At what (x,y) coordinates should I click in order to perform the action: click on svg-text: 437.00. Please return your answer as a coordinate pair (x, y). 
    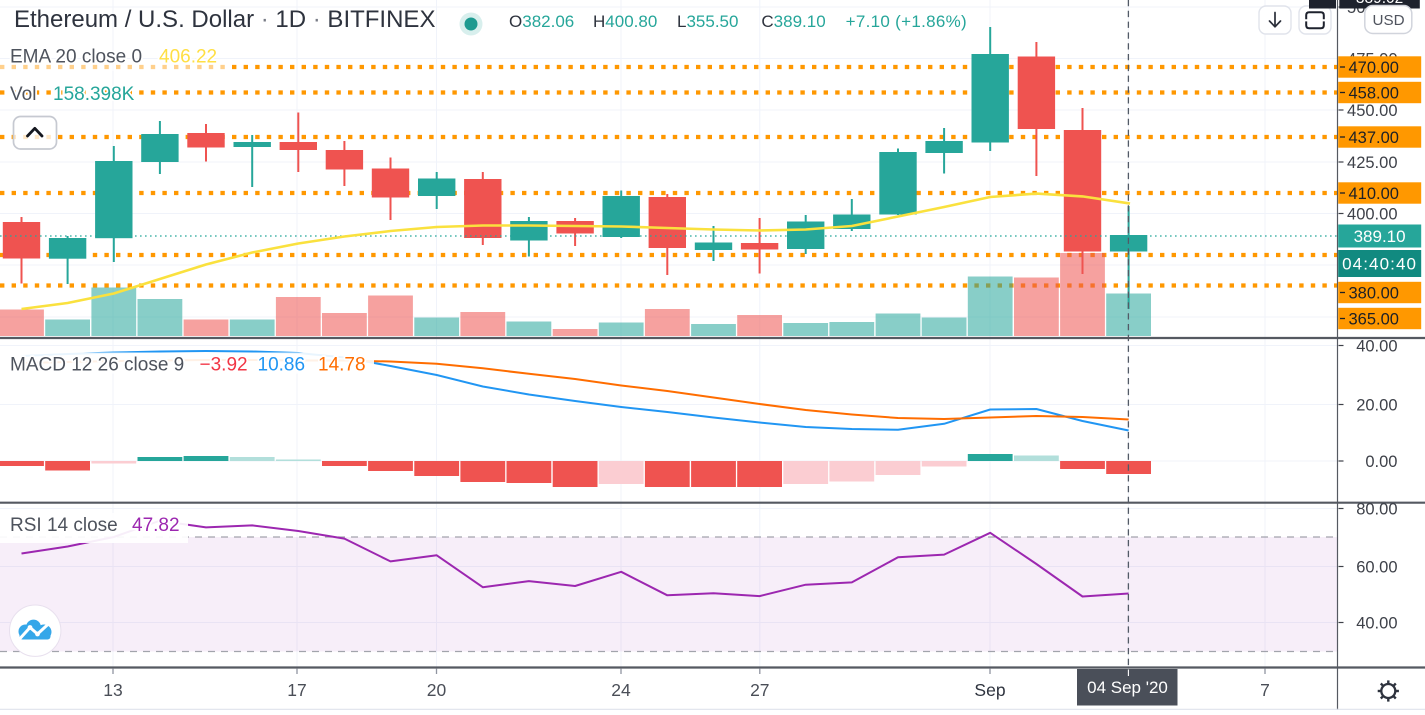
    Looking at the image, I should click on (1374, 138).